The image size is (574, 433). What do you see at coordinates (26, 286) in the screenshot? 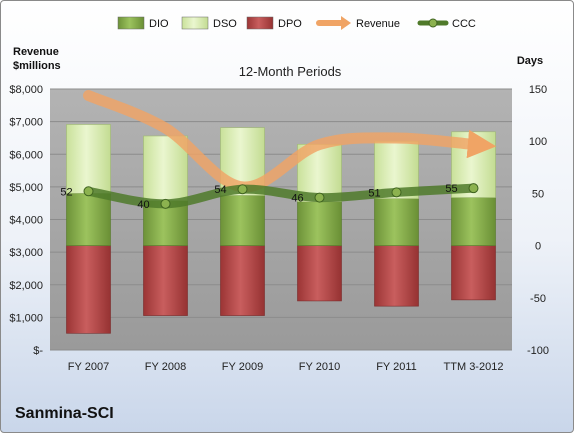
I see `left-tick-label: $2,000` at bounding box center [26, 286].